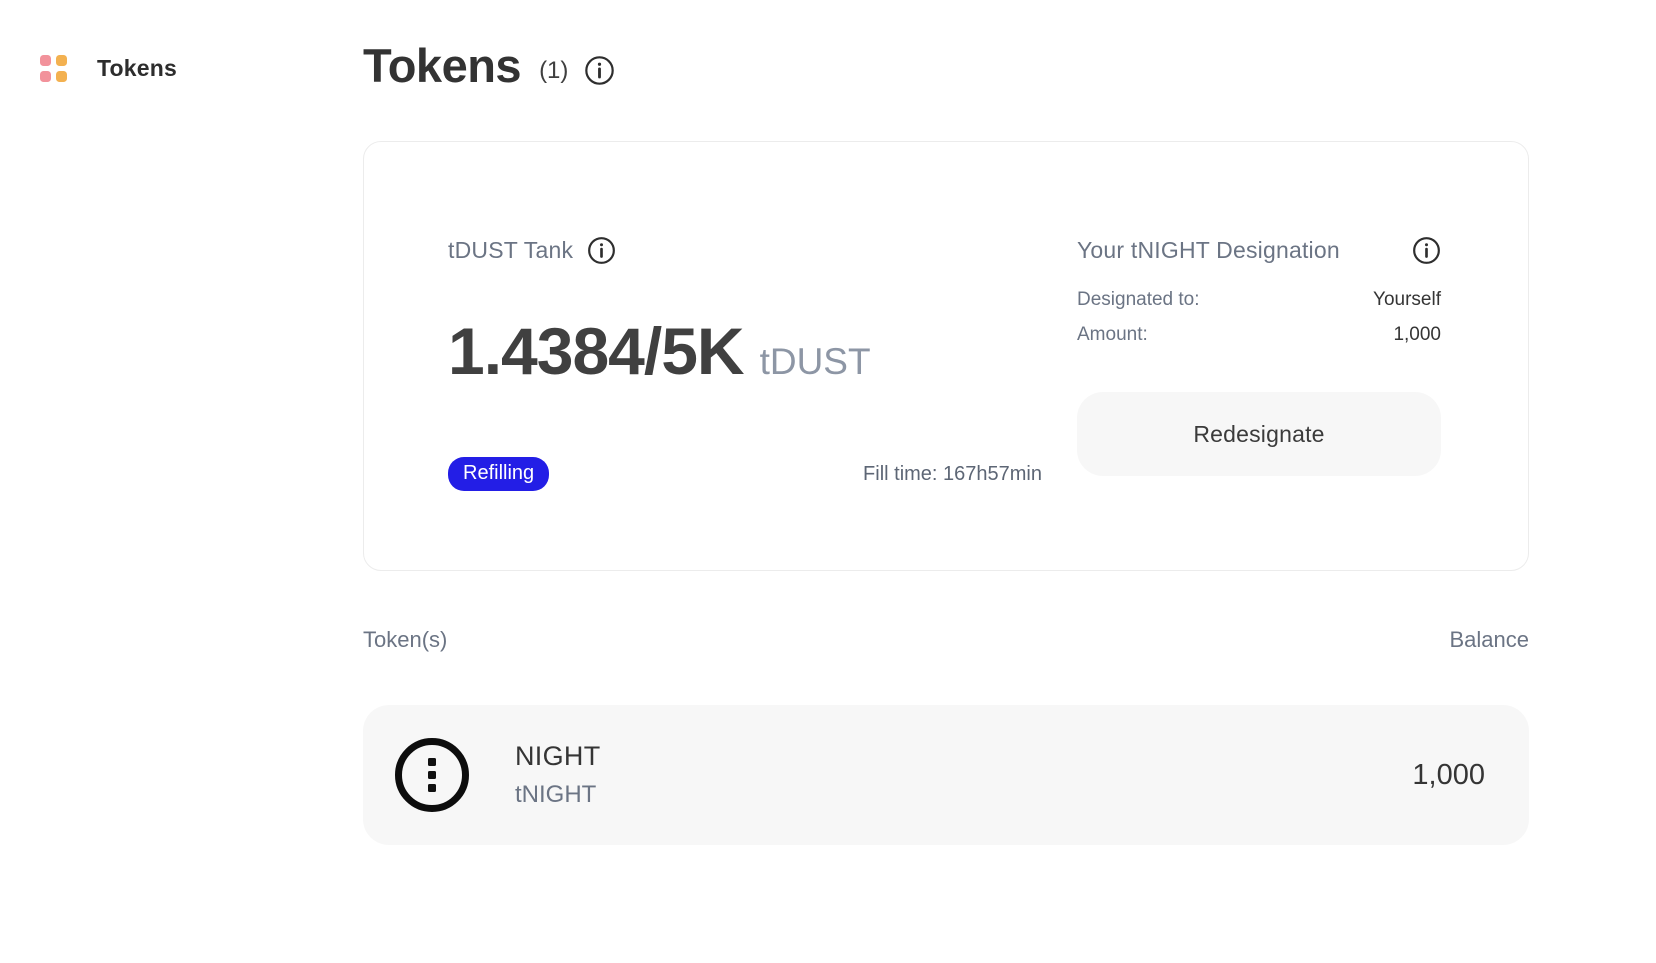  What do you see at coordinates (1138, 299) in the screenshot?
I see `designated-to-label: Designated to:` at bounding box center [1138, 299].